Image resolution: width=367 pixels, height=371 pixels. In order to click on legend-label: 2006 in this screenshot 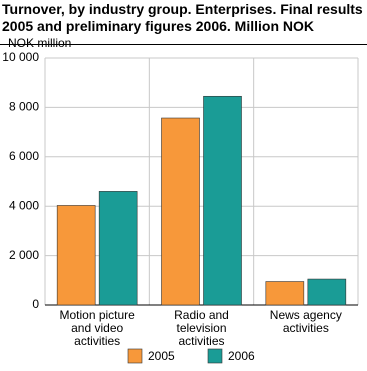, I will do `click(241, 356)`.